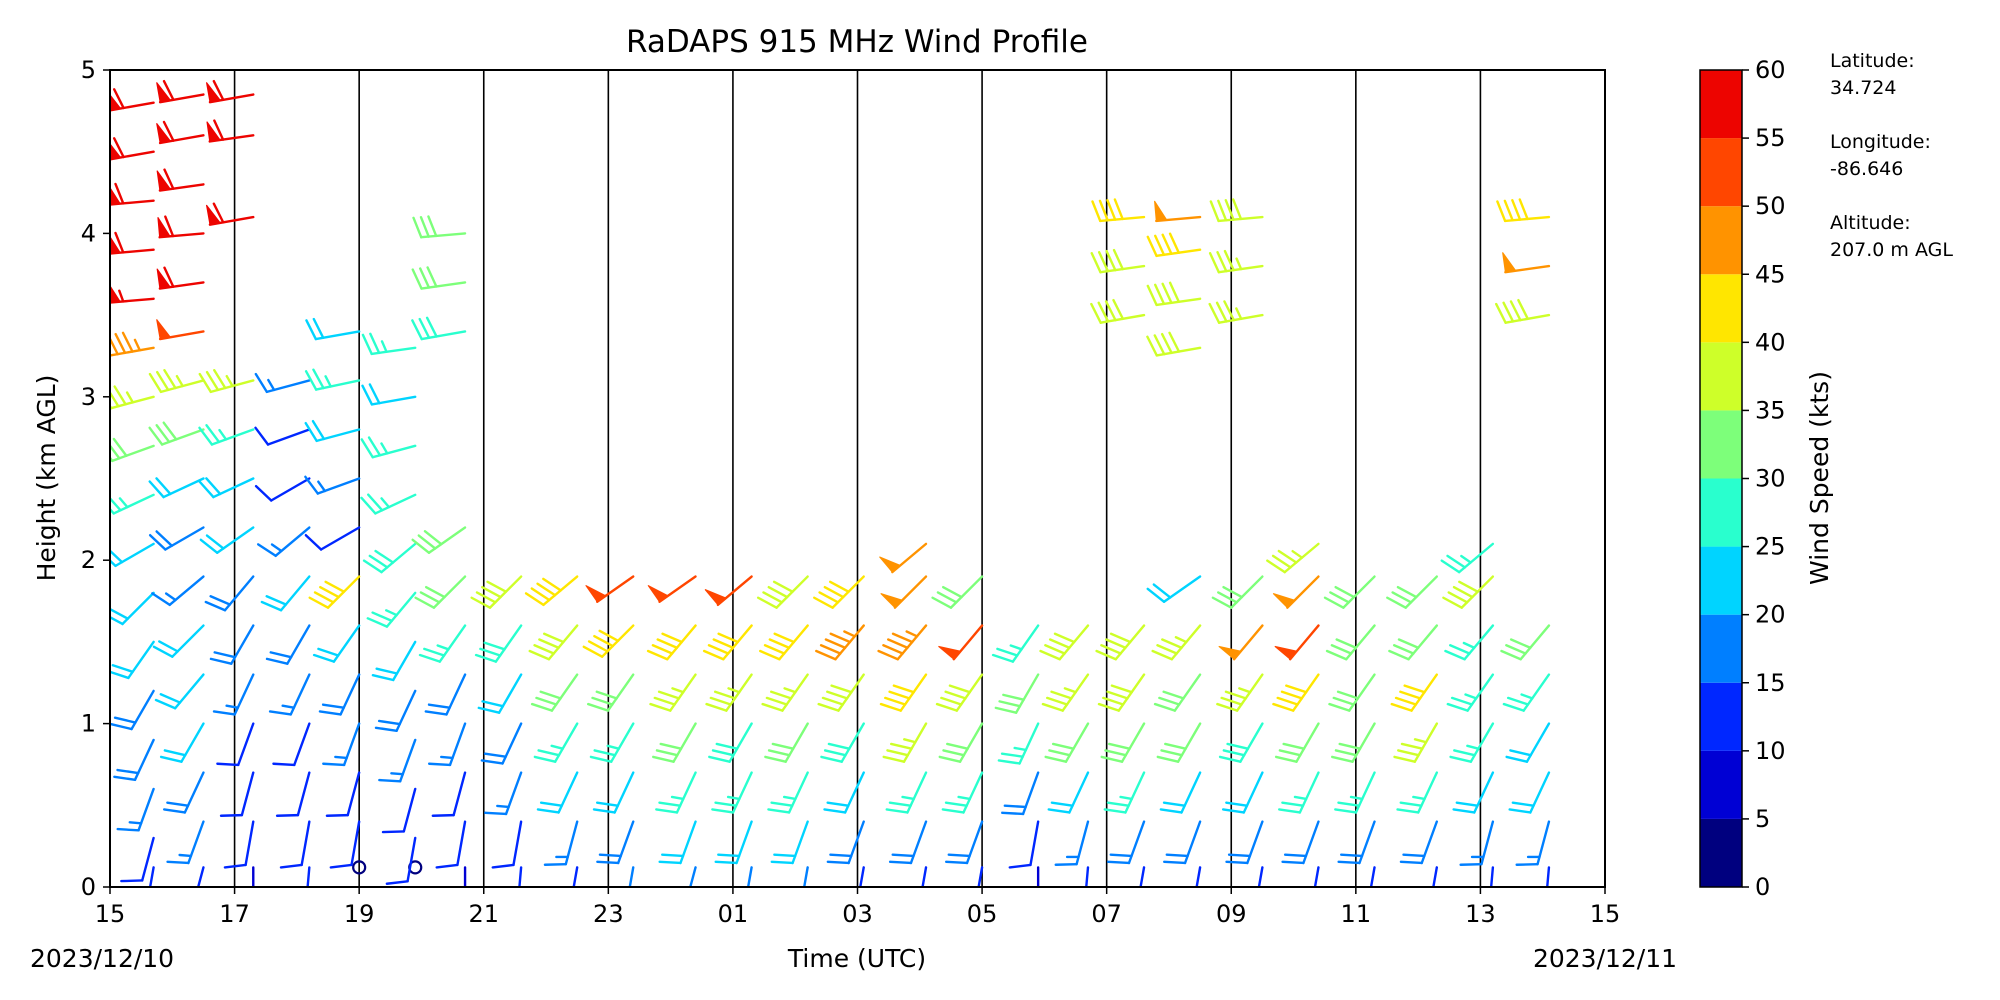  I want to click on barb-staff, so click(151, 876).